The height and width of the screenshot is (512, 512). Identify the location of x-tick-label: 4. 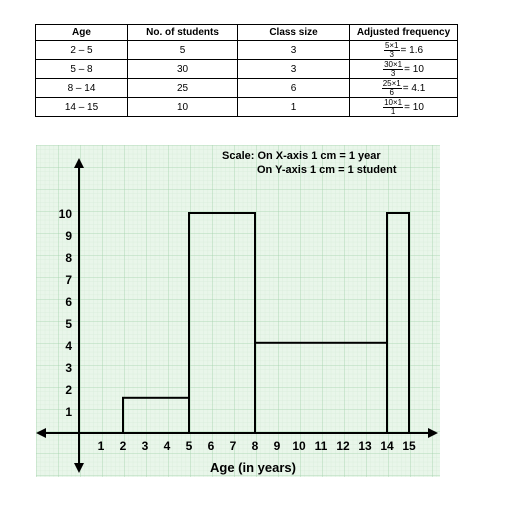
(167, 446).